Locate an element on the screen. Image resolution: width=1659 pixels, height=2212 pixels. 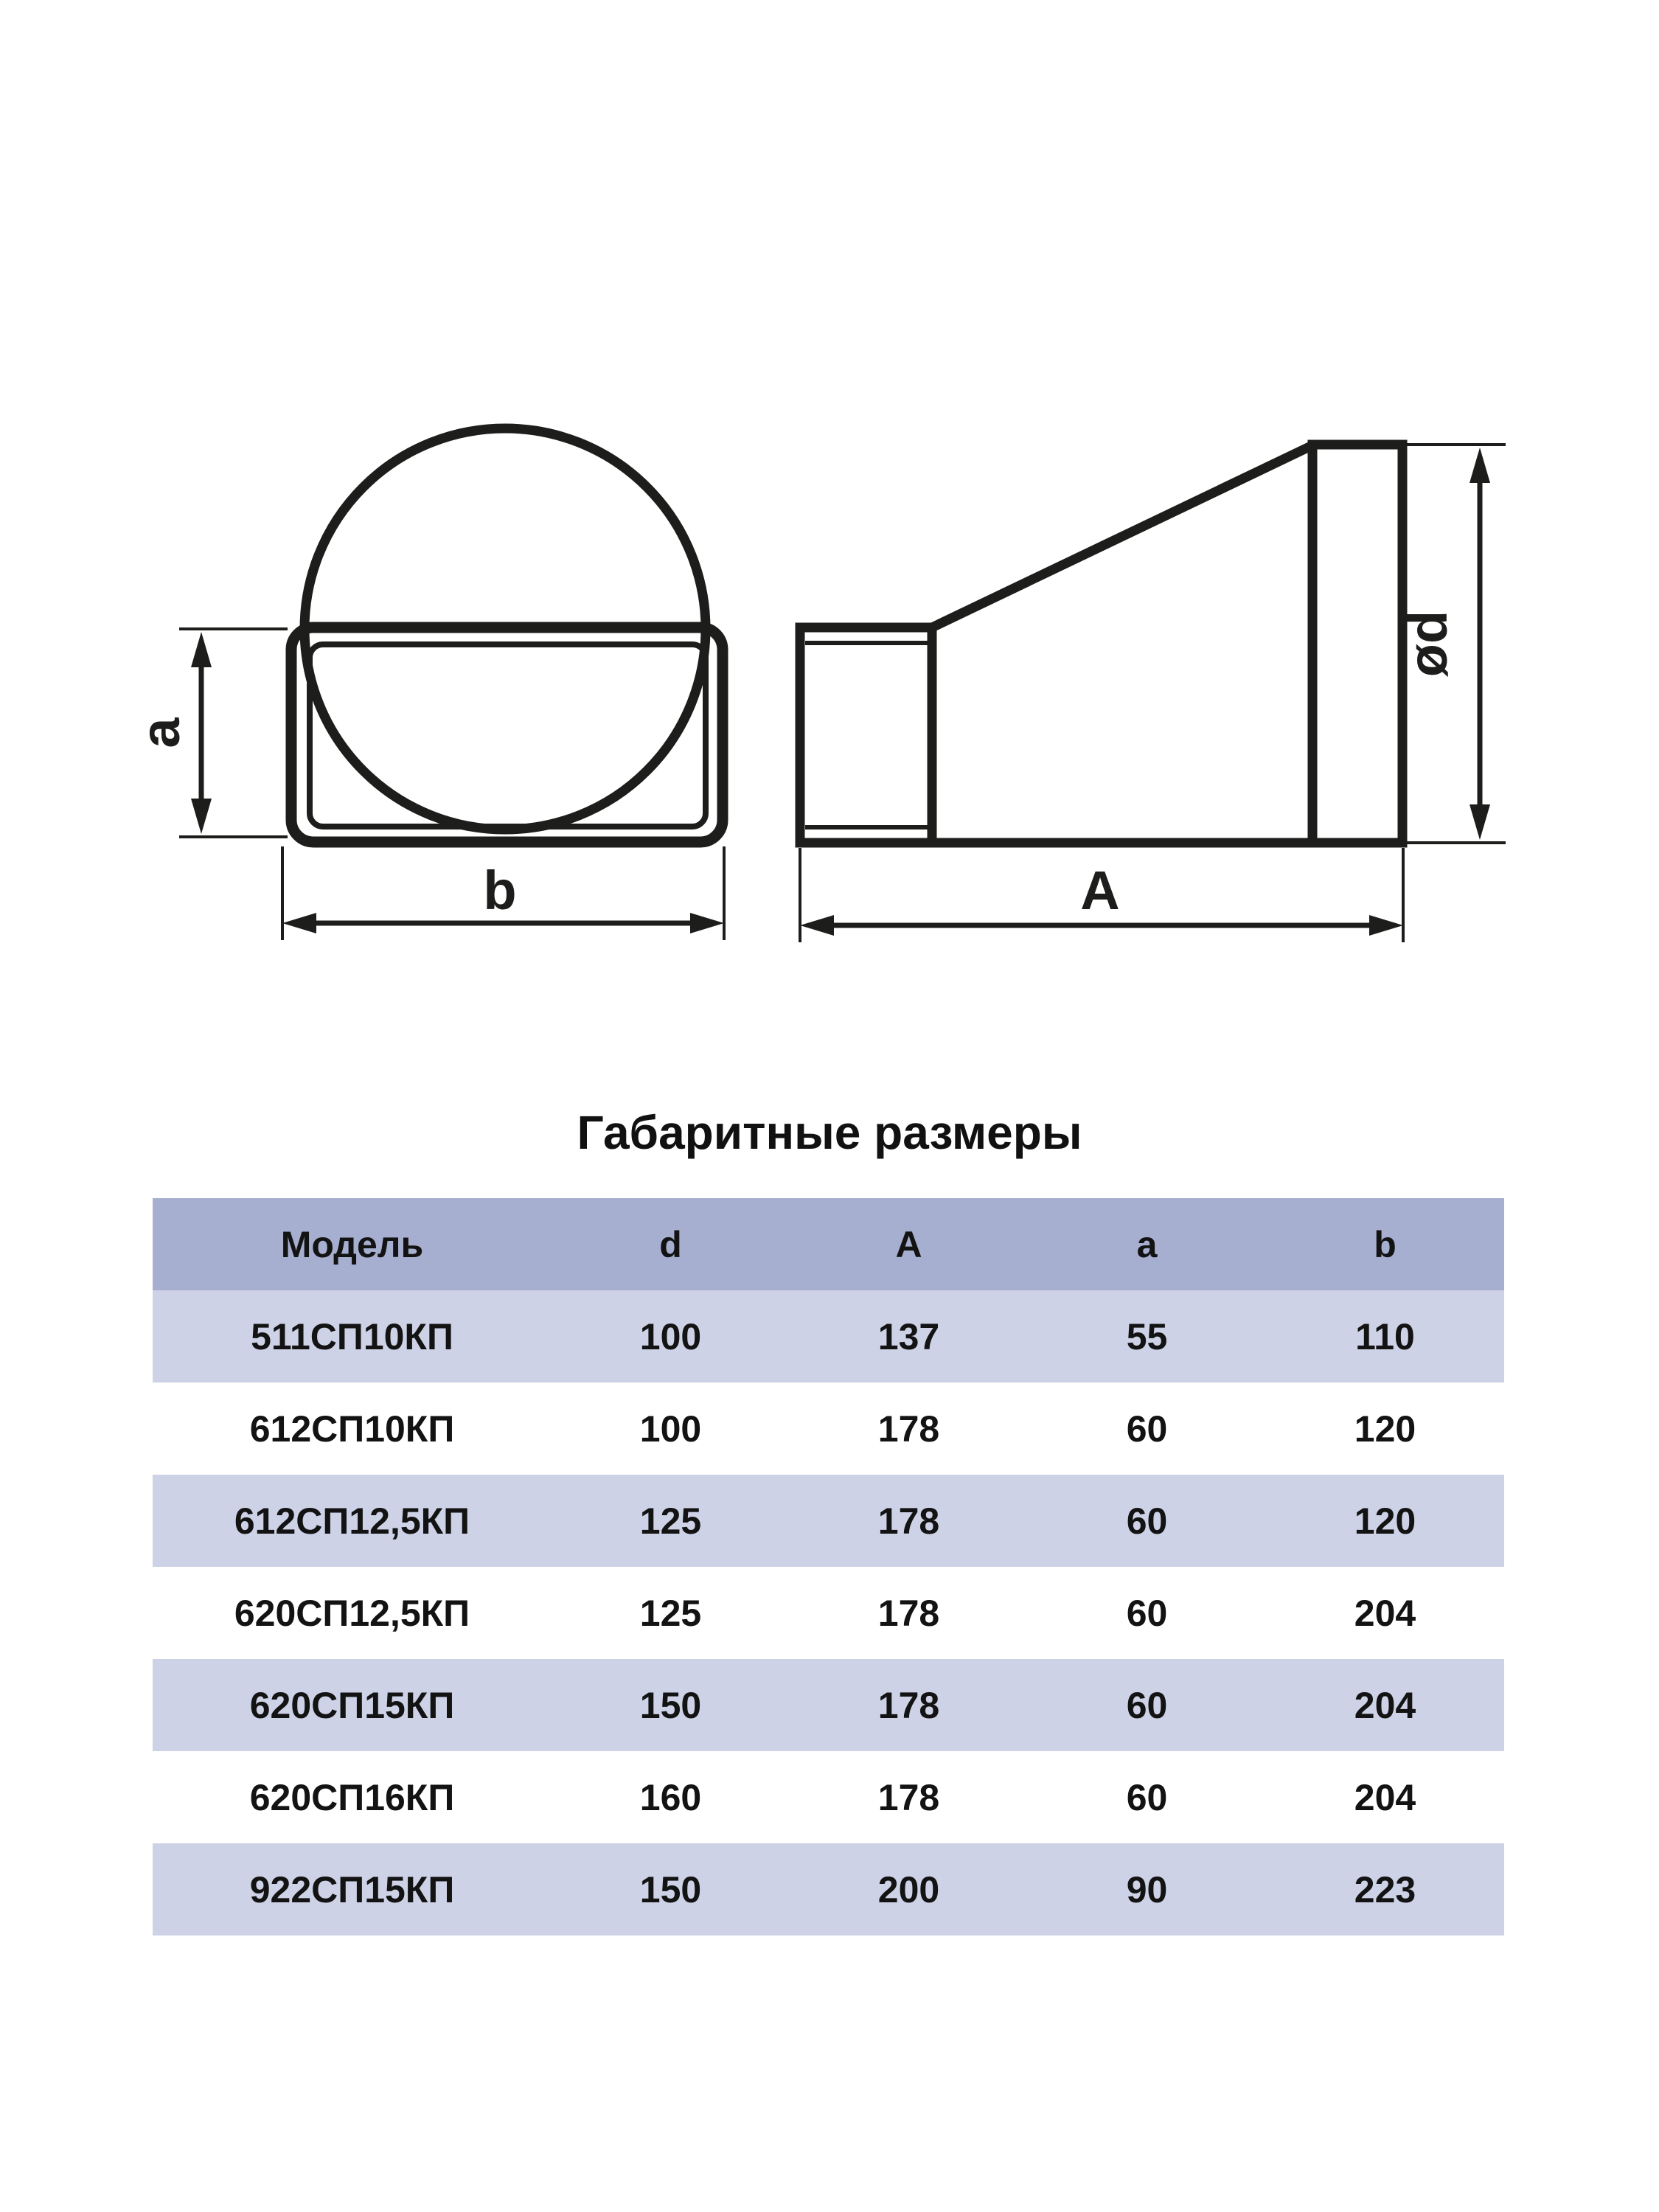
slope-line is located at coordinates (1122, 536).